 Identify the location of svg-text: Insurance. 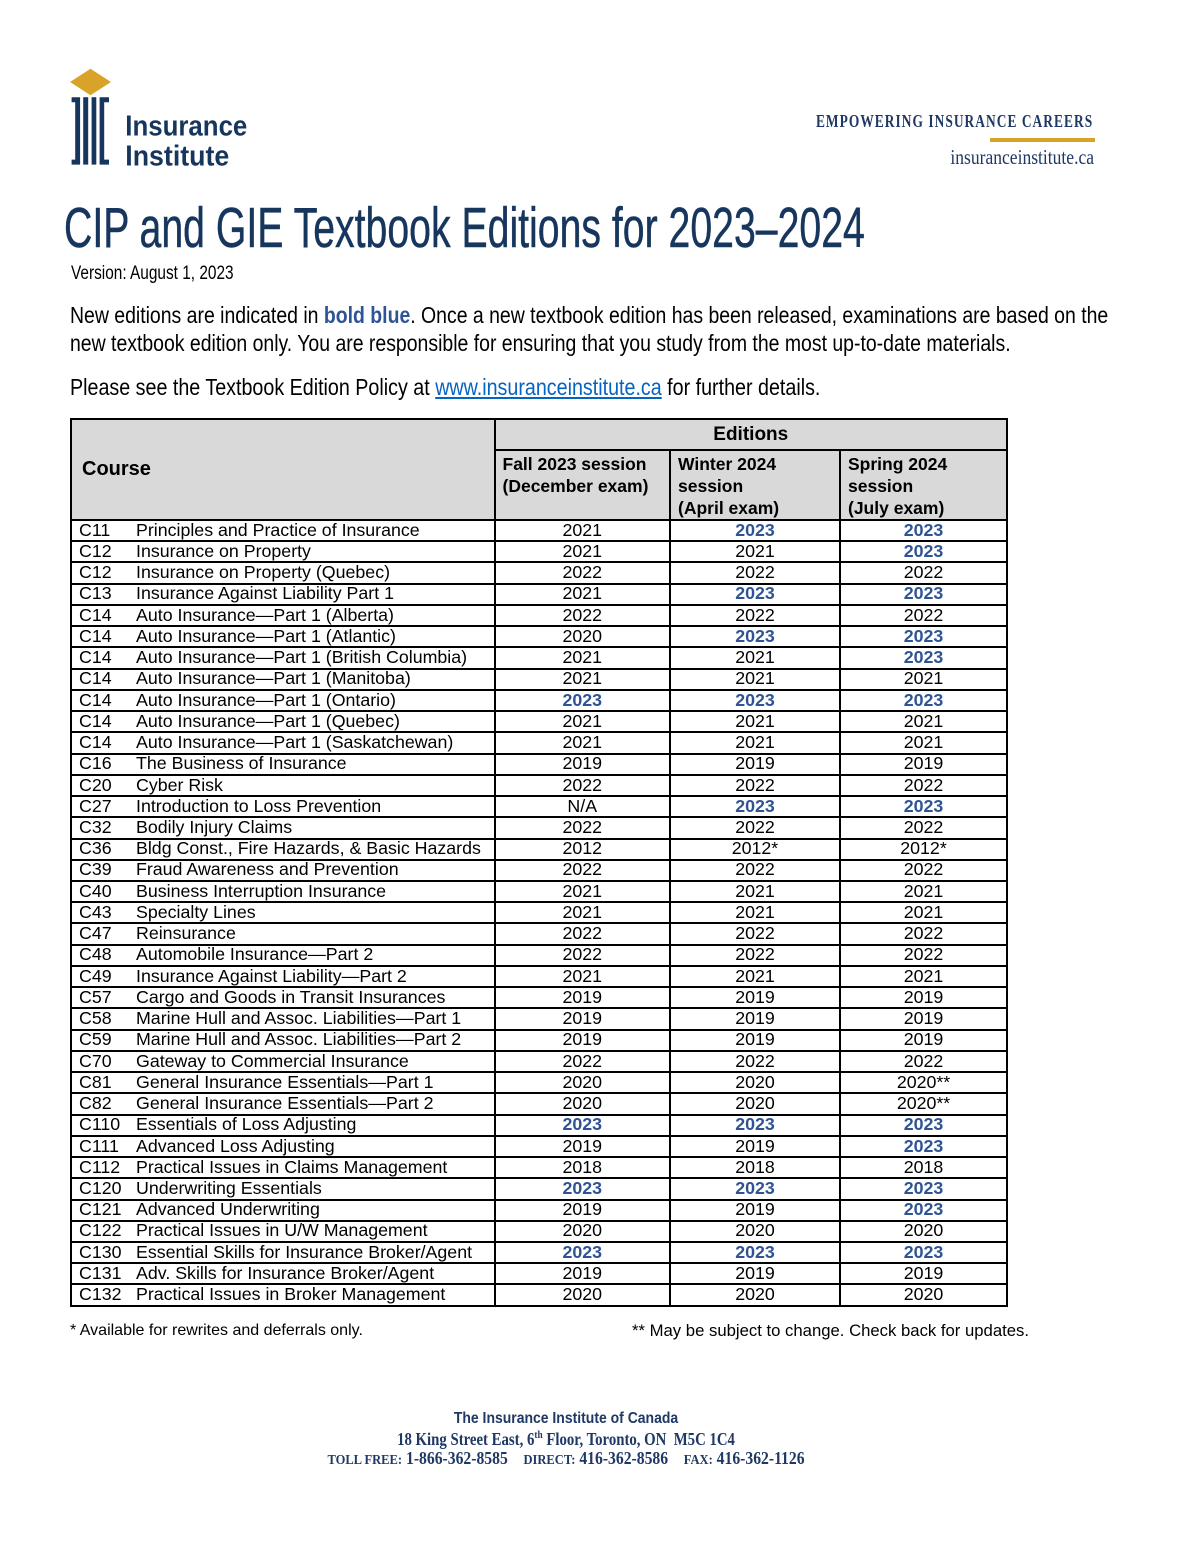
(186, 126).